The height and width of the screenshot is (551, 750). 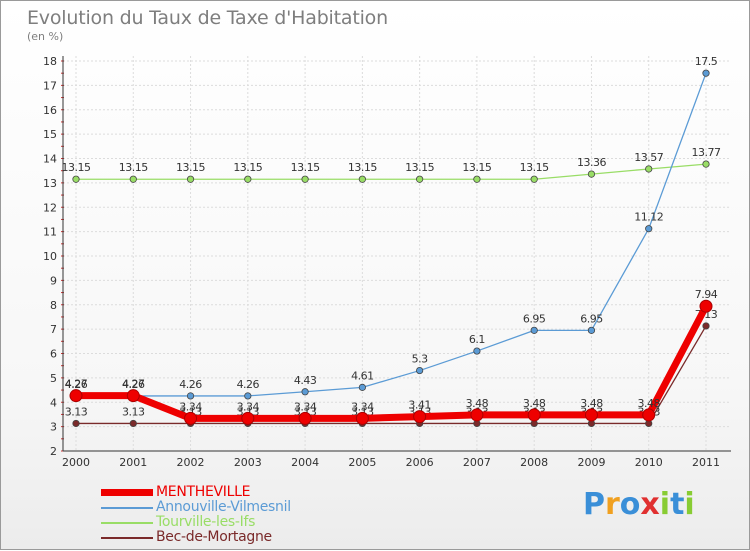 What do you see at coordinates (419, 405) in the screenshot?
I see `data-label: 3.41` at bounding box center [419, 405].